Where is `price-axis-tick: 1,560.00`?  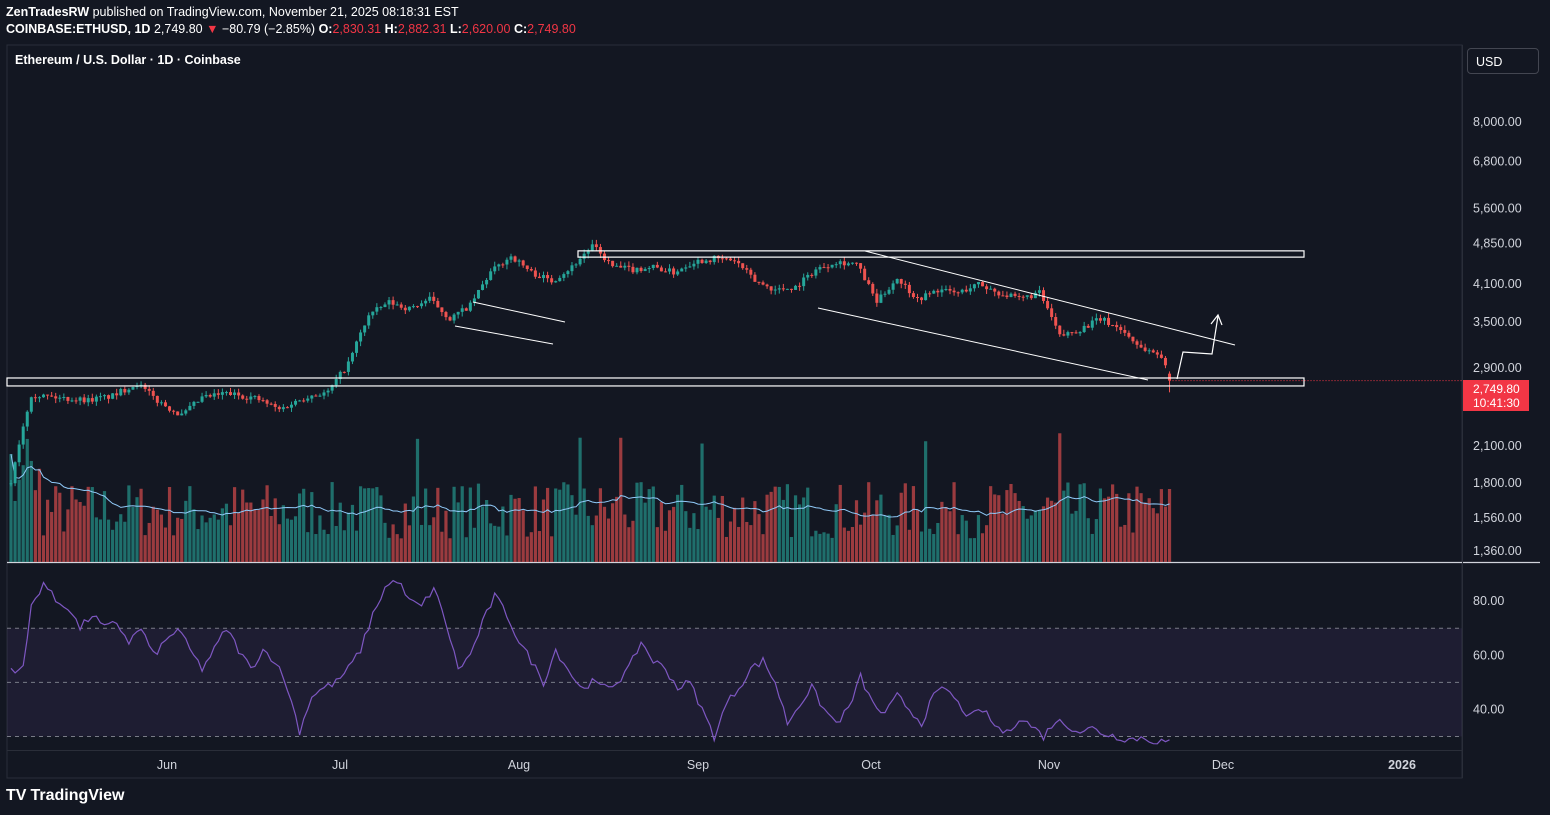
price-axis-tick: 1,560.00 is located at coordinates (1497, 518).